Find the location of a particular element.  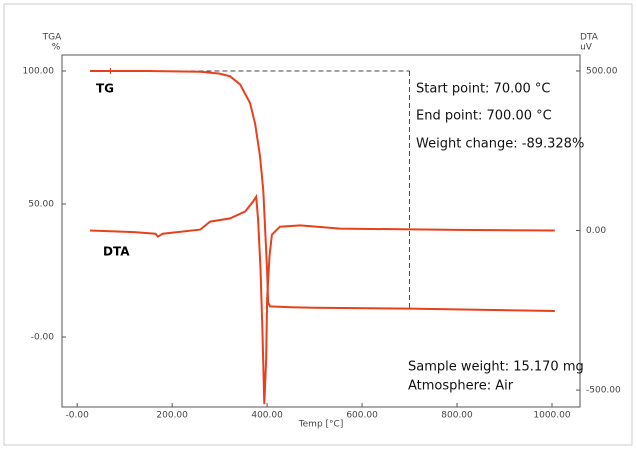

y-tick-label: -0.00 is located at coordinates (43, 338).